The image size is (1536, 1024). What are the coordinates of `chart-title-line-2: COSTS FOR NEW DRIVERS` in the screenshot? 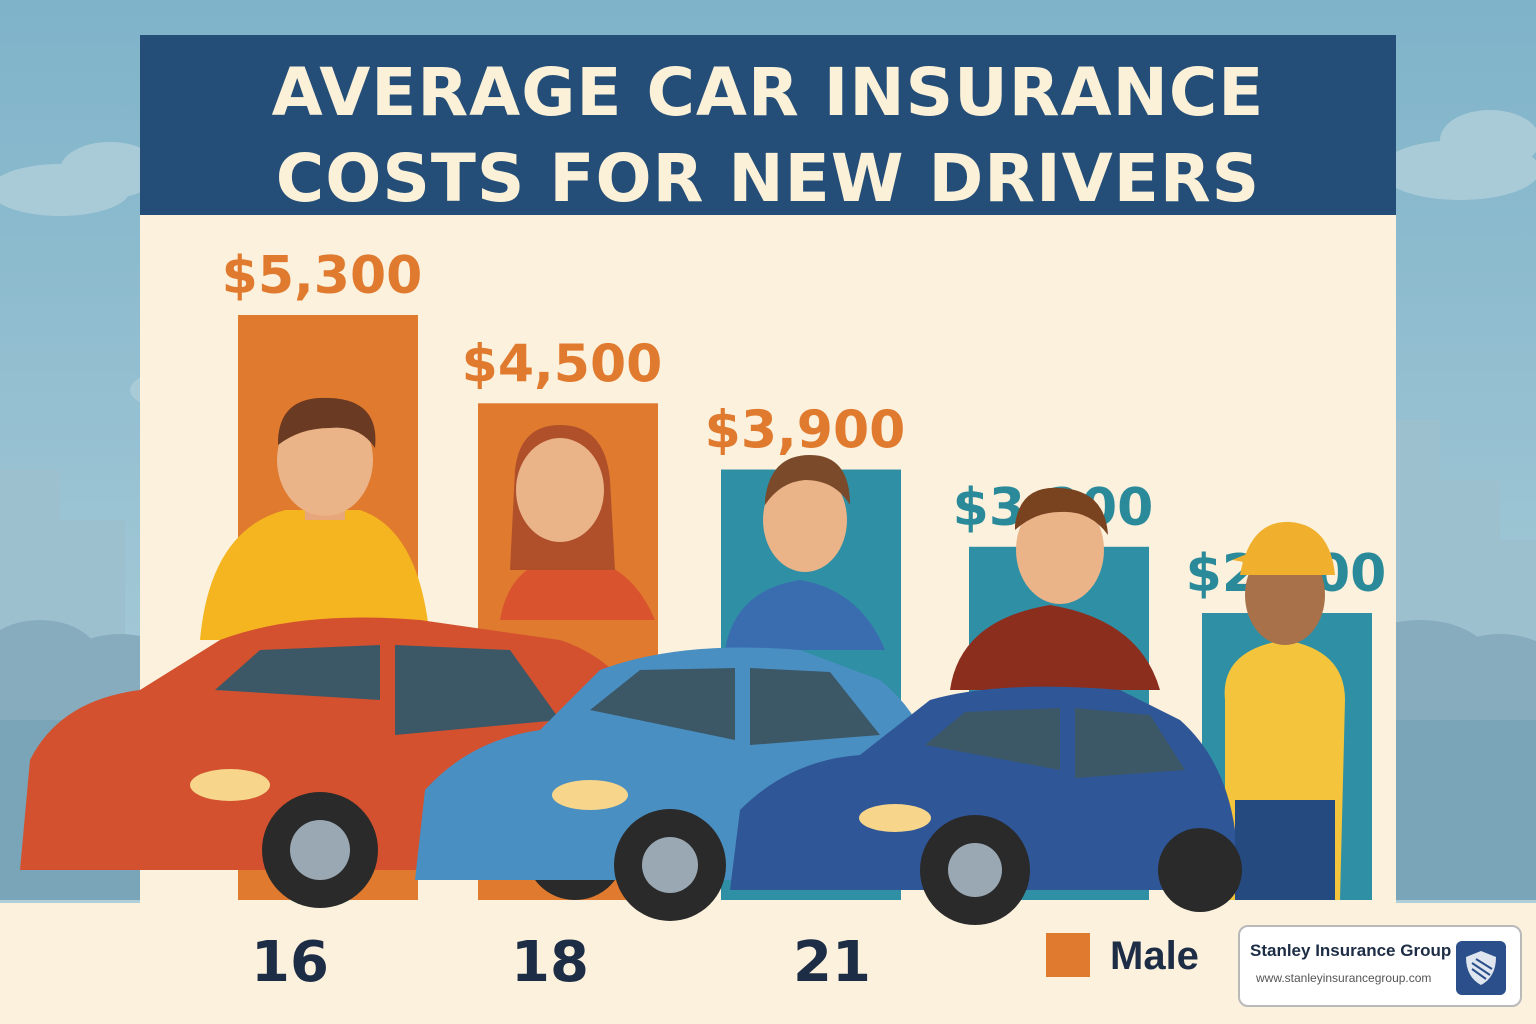 It's located at (768, 178).